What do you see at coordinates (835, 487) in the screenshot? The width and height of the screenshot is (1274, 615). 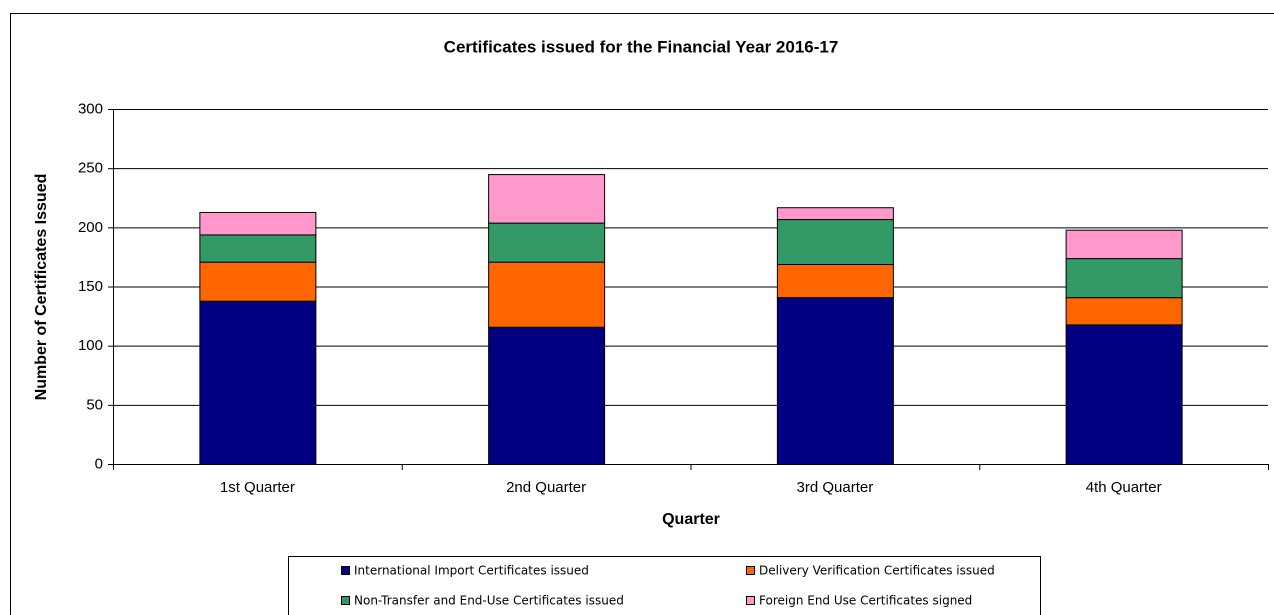 I see `x-tick-label: 3rd Quarter` at bounding box center [835, 487].